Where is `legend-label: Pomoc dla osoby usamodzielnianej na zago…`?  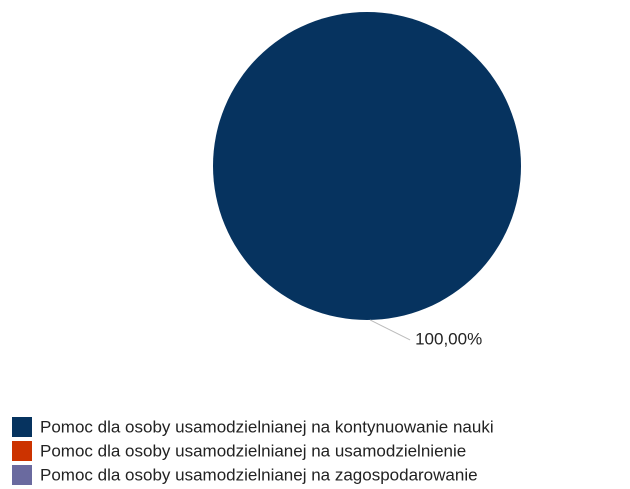
legend-label: Pomoc dla osoby usamodzielnianej na zago… is located at coordinates (259, 474).